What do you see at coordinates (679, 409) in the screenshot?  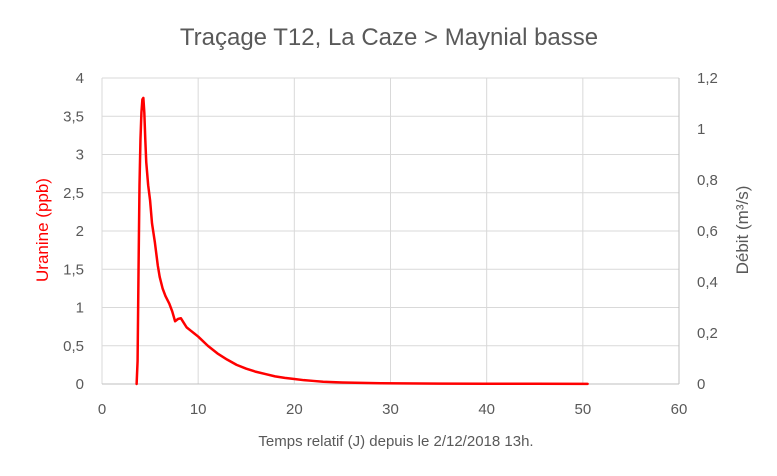 I see `x-tick-label: 60` at bounding box center [679, 409].